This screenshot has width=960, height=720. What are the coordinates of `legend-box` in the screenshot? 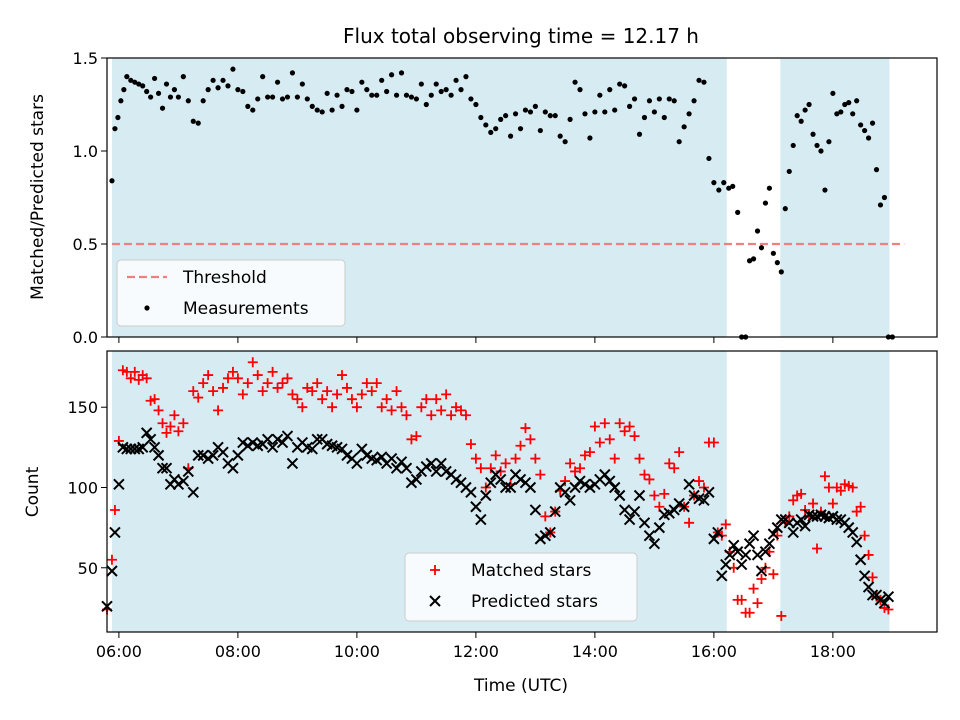 It's located at (521, 587).